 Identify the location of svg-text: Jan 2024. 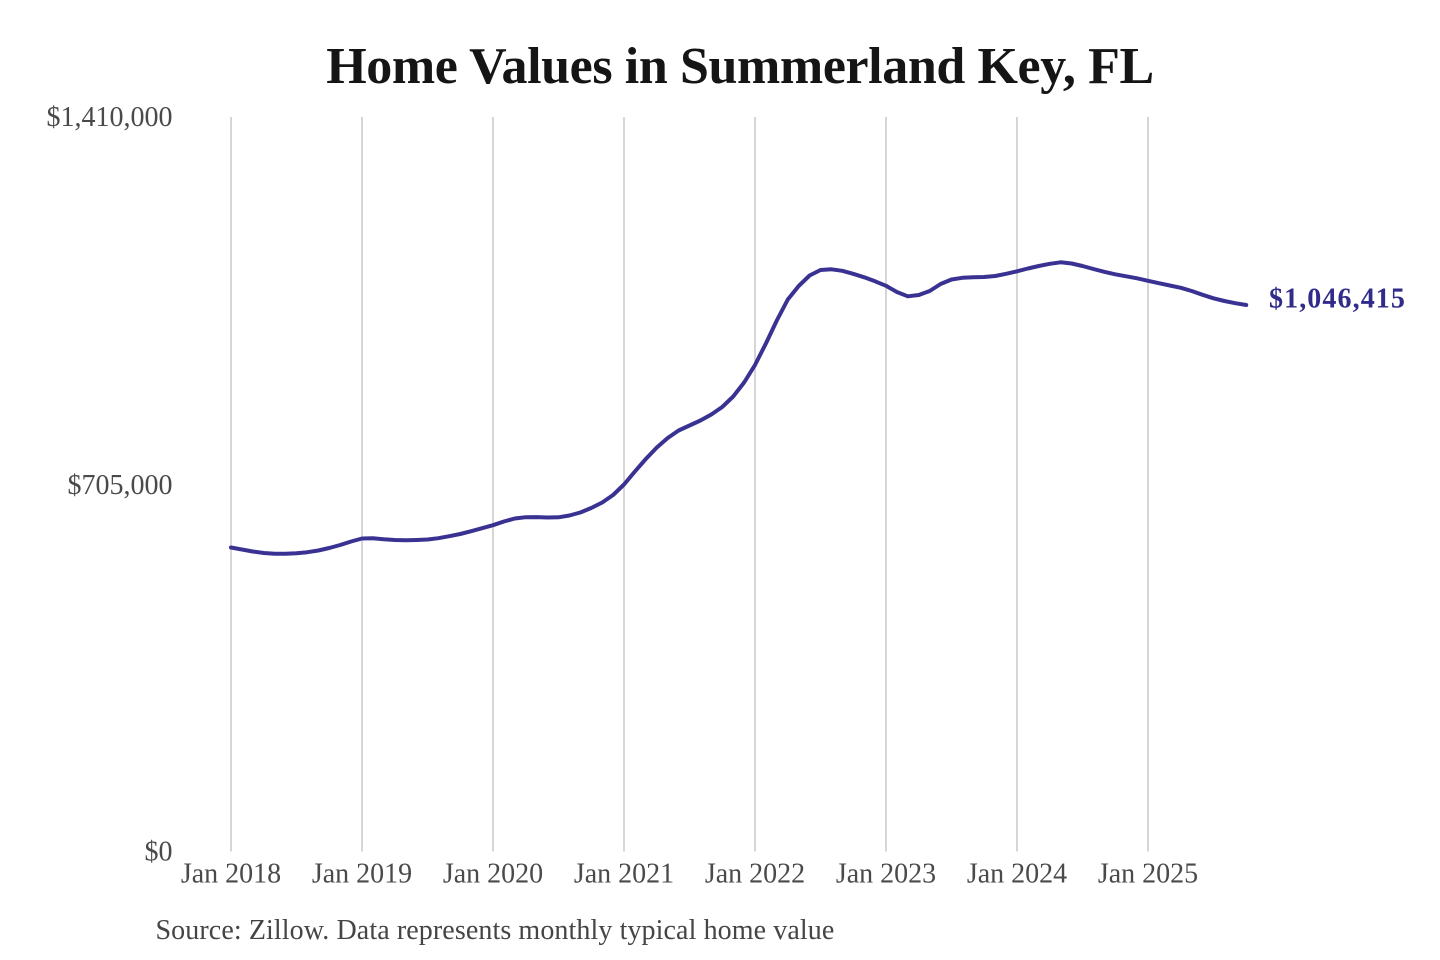
(1017, 874).